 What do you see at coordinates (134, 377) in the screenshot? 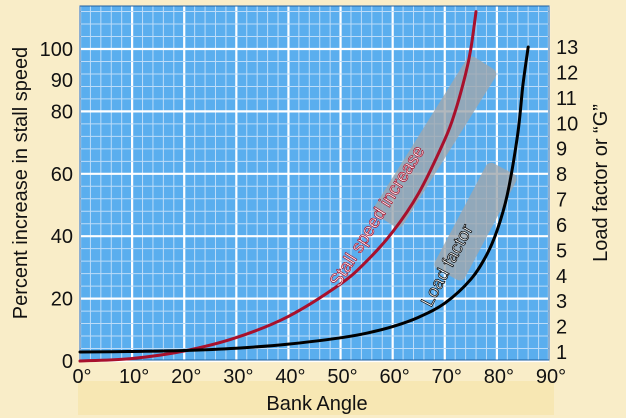
I see `x-tick-label: 10°` at bounding box center [134, 377].